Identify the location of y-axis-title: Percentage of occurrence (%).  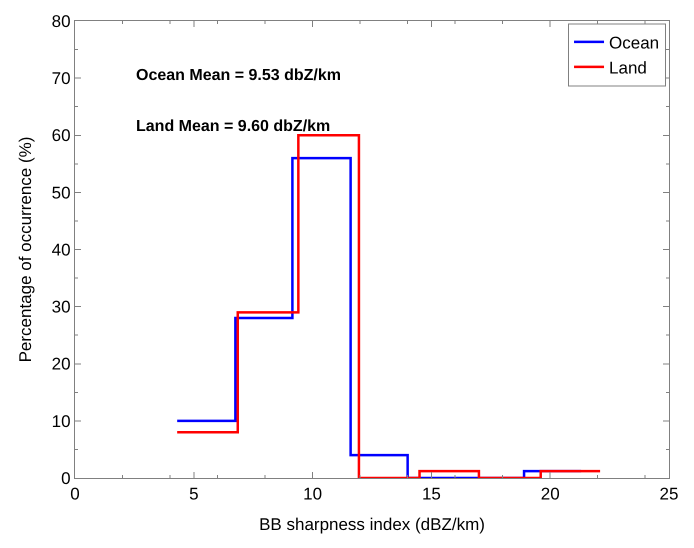
(26, 249).